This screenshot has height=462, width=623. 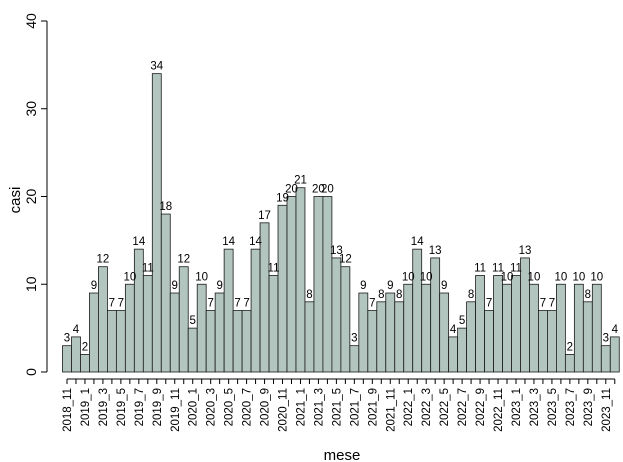 What do you see at coordinates (363, 286) in the screenshot?
I see `data-label-2021_8: 9` at bounding box center [363, 286].